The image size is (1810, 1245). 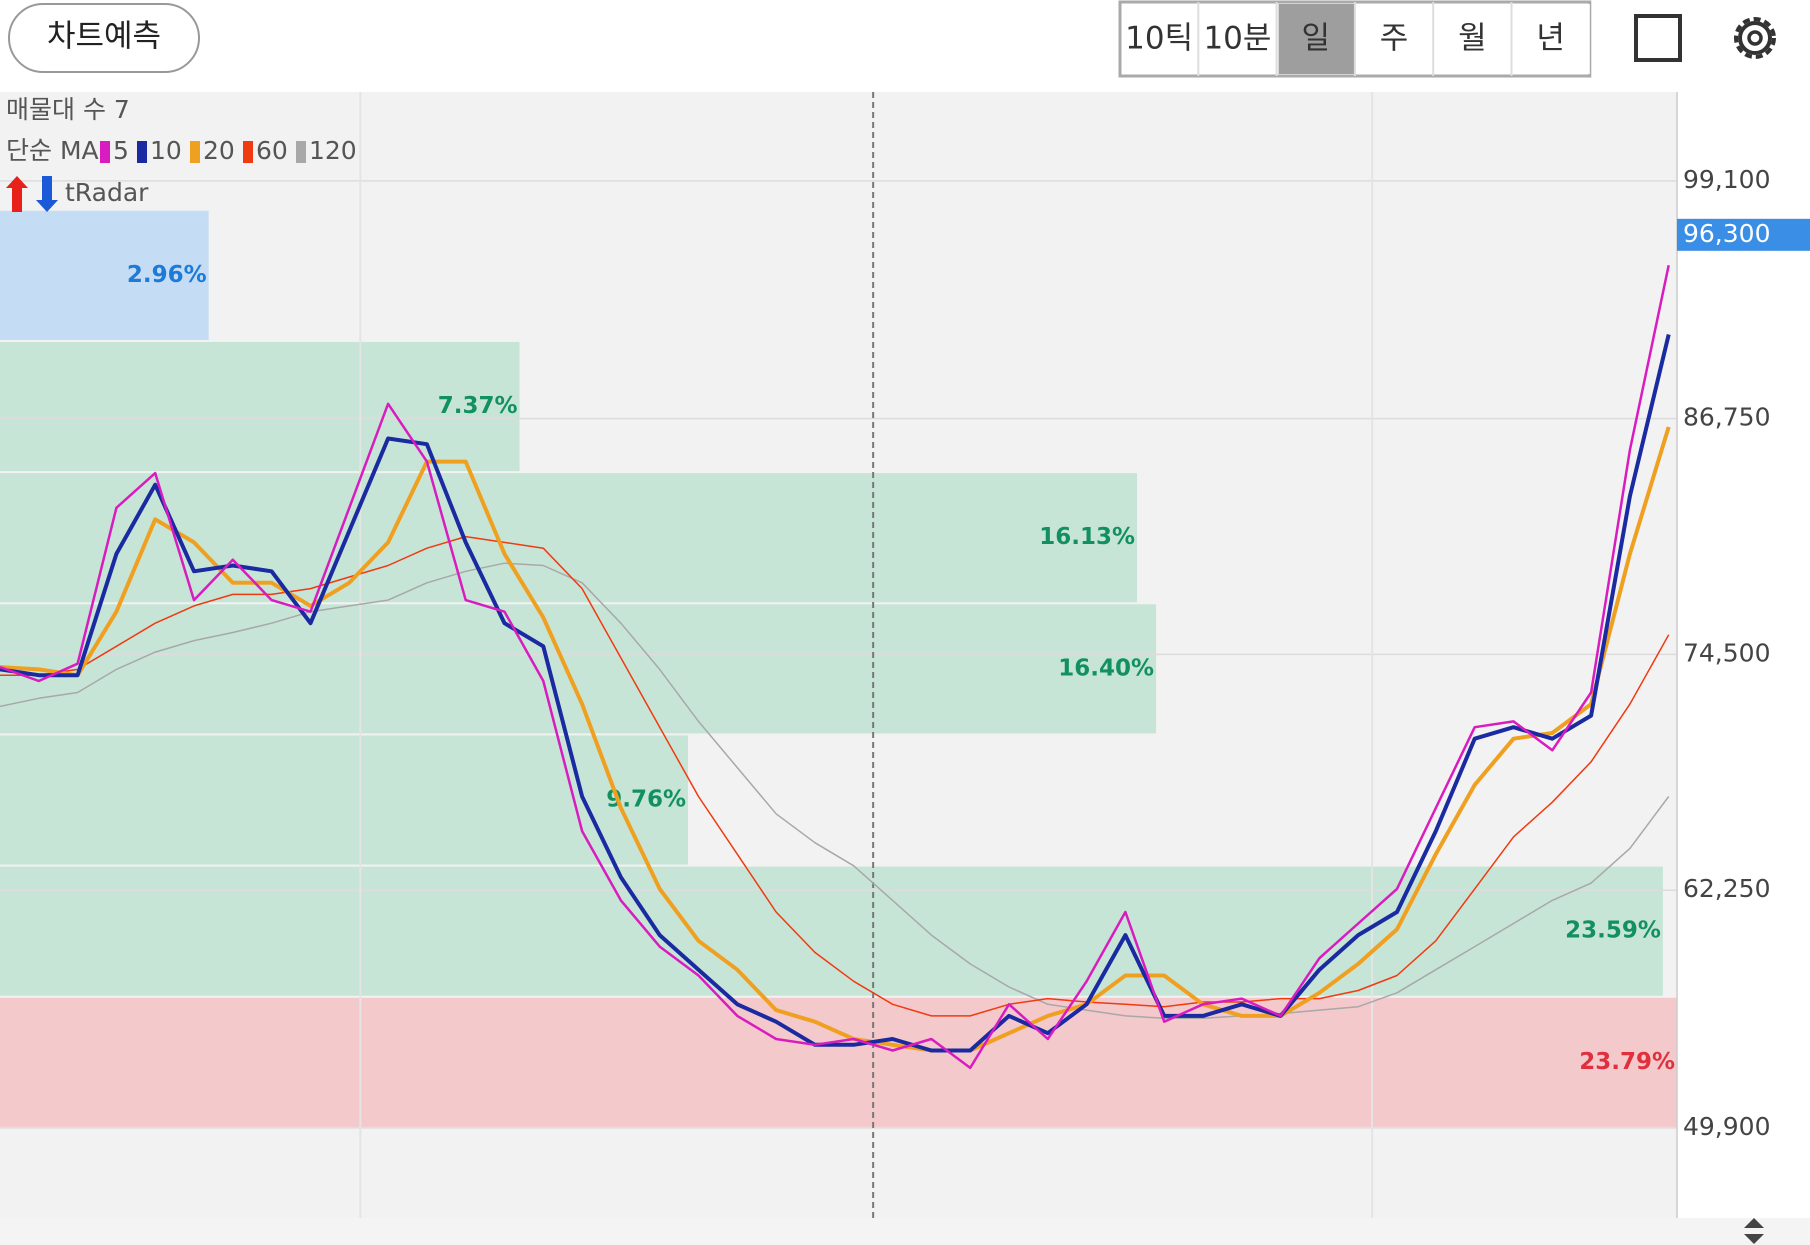 I want to click on fullscreen-icon, so click(x=1658, y=38).